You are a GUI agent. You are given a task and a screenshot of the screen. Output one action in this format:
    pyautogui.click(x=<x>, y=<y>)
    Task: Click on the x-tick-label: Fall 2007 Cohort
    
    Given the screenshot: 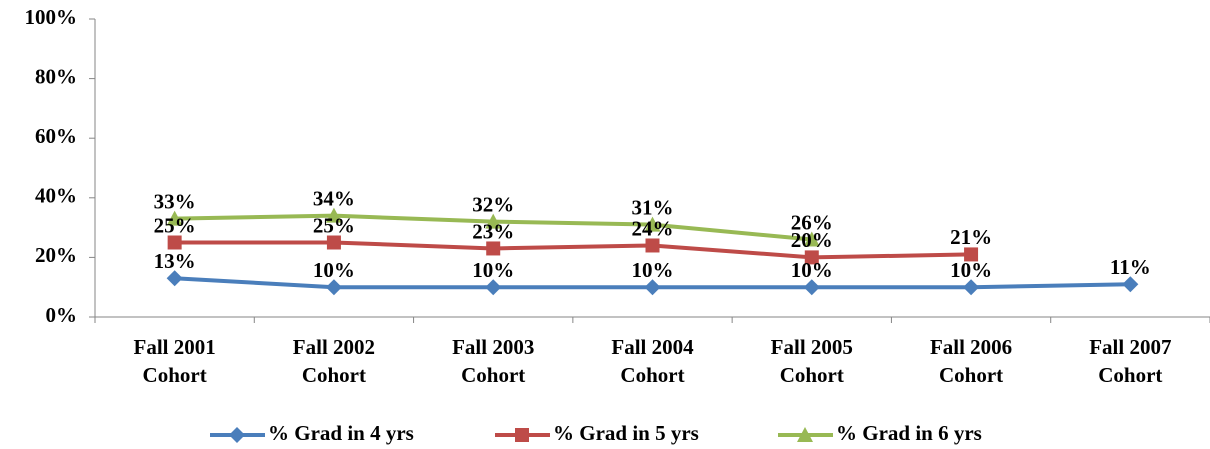 What is the action you would take?
    pyautogui.click(x=1130, y=361)
    